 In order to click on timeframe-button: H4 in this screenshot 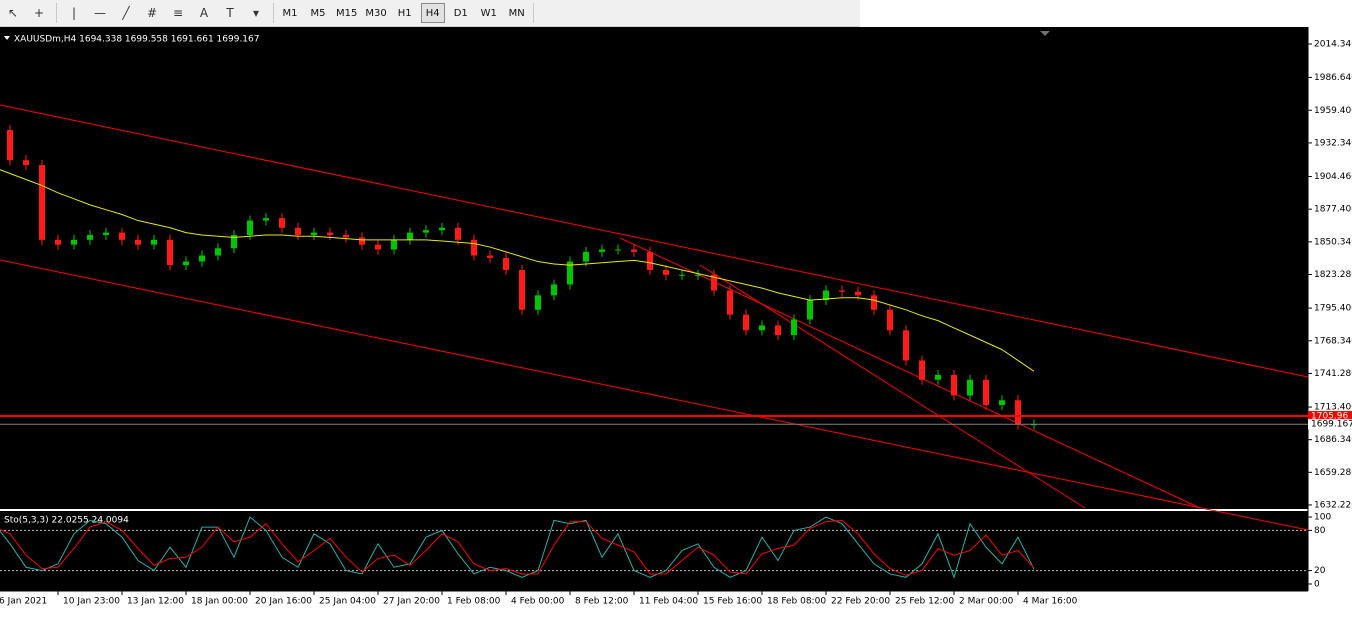, I will do `click(432, 13)`.